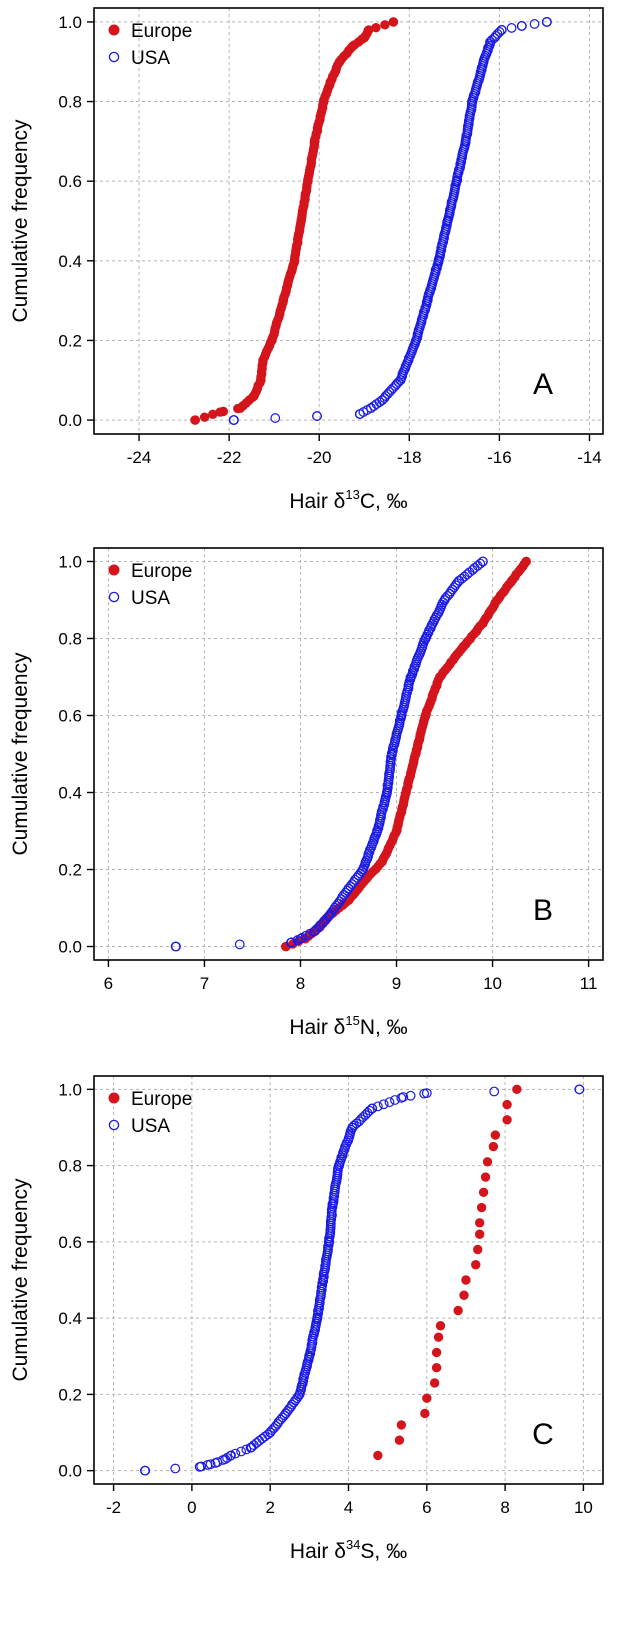 Image resolution: width=637 pixels, height=1642 pixels. I want to click on x-tick-label: 11, so click(589, 983).